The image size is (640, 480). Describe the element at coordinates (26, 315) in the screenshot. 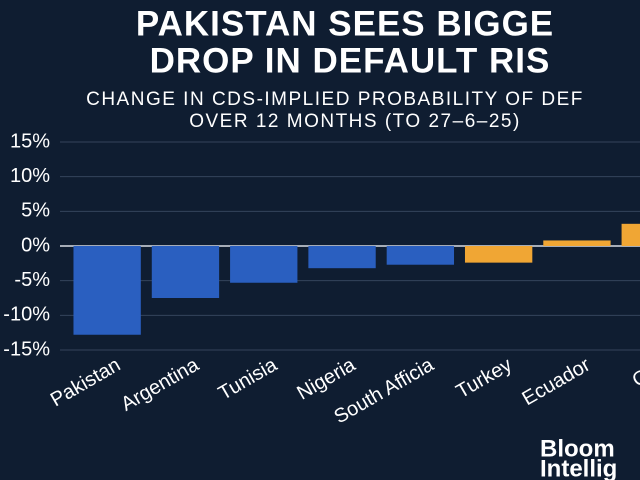

I see `y-tick-label: -10%` at that location.